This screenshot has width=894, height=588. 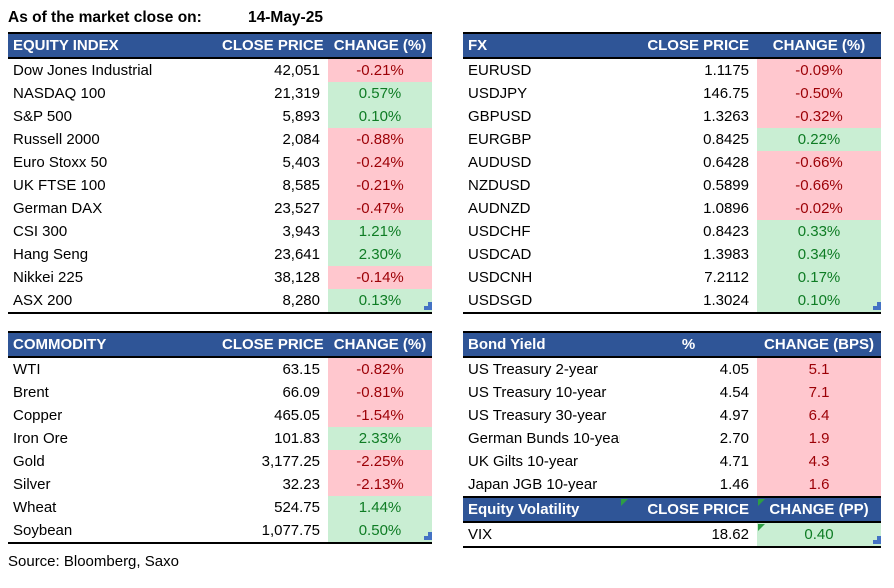 What do you see at coordinates (819, 415) in the screenshot?
I see `change-cell: 6.4` at bounding box center [819, 415].